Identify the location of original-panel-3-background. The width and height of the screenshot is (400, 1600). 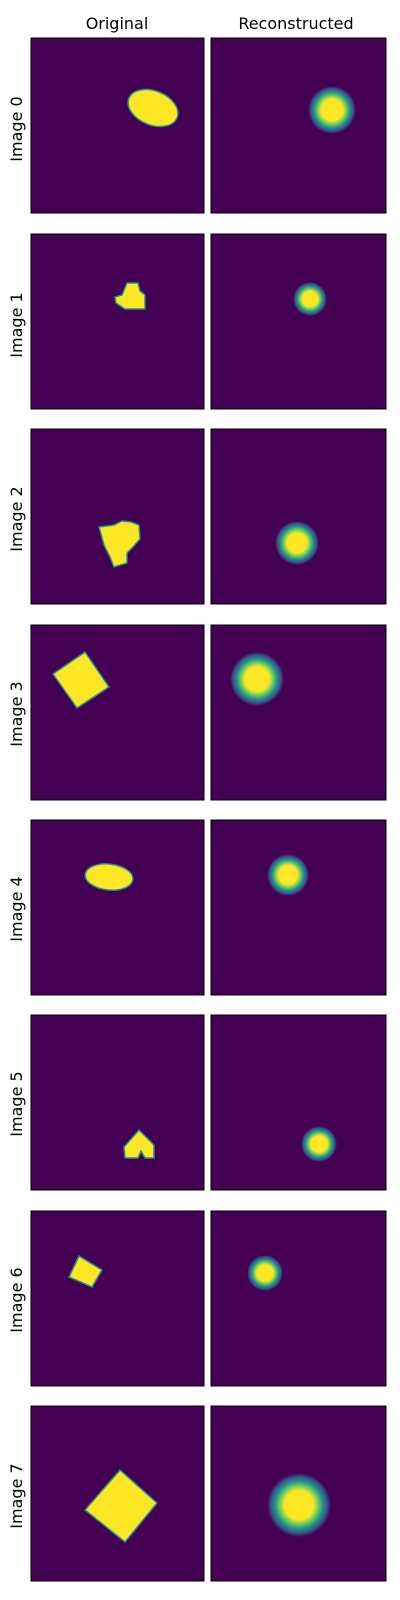
(117, 712).